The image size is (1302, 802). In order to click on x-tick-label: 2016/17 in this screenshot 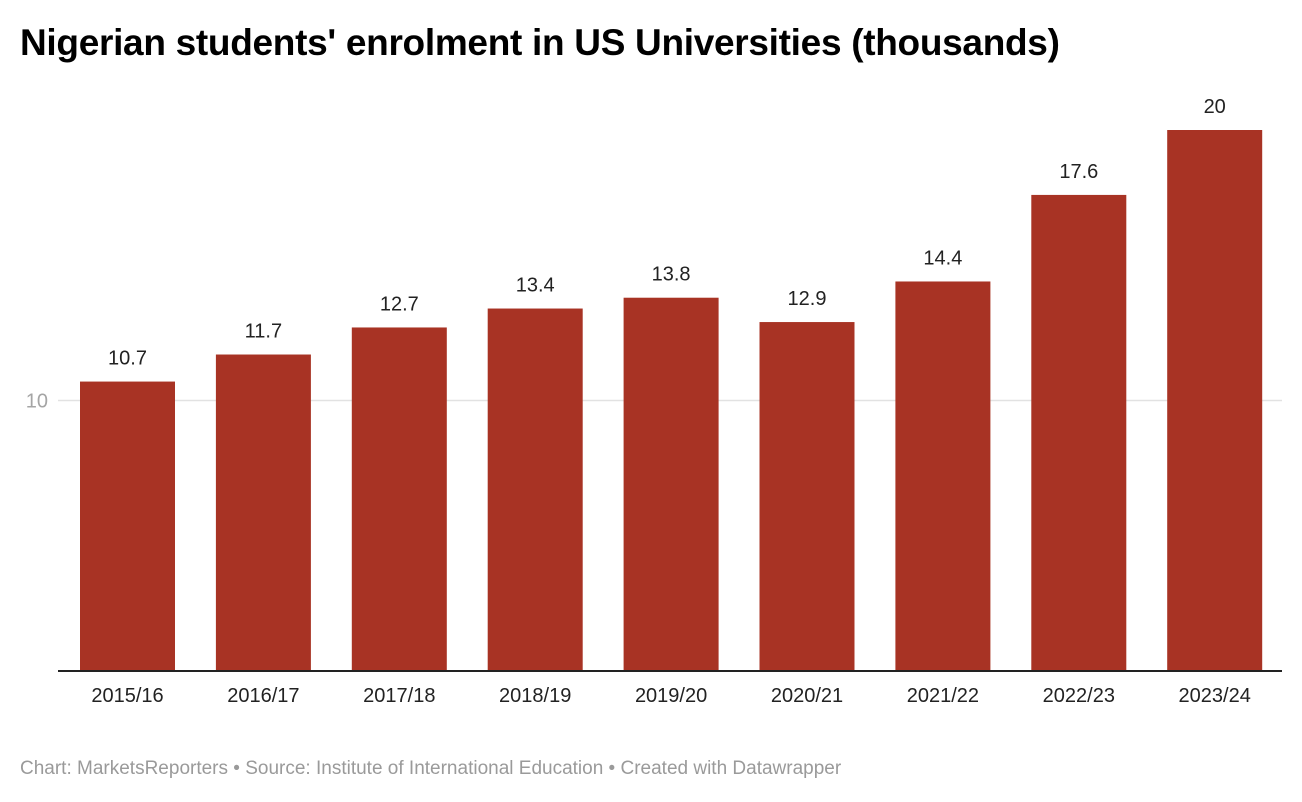, I will do `click(263, 696)`.